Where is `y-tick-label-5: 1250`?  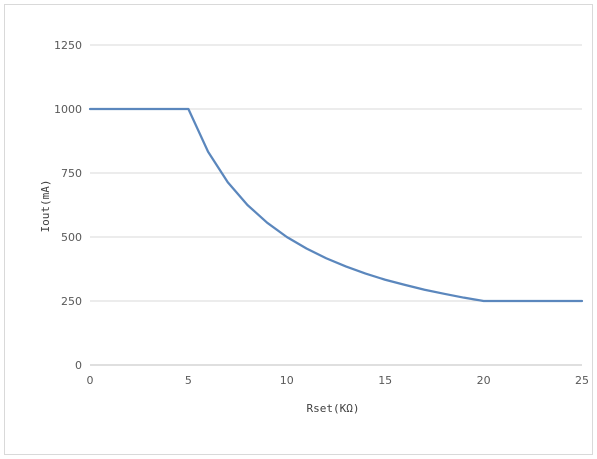
y-tick-label-5: 1250 is located at coordinates (68, 45).